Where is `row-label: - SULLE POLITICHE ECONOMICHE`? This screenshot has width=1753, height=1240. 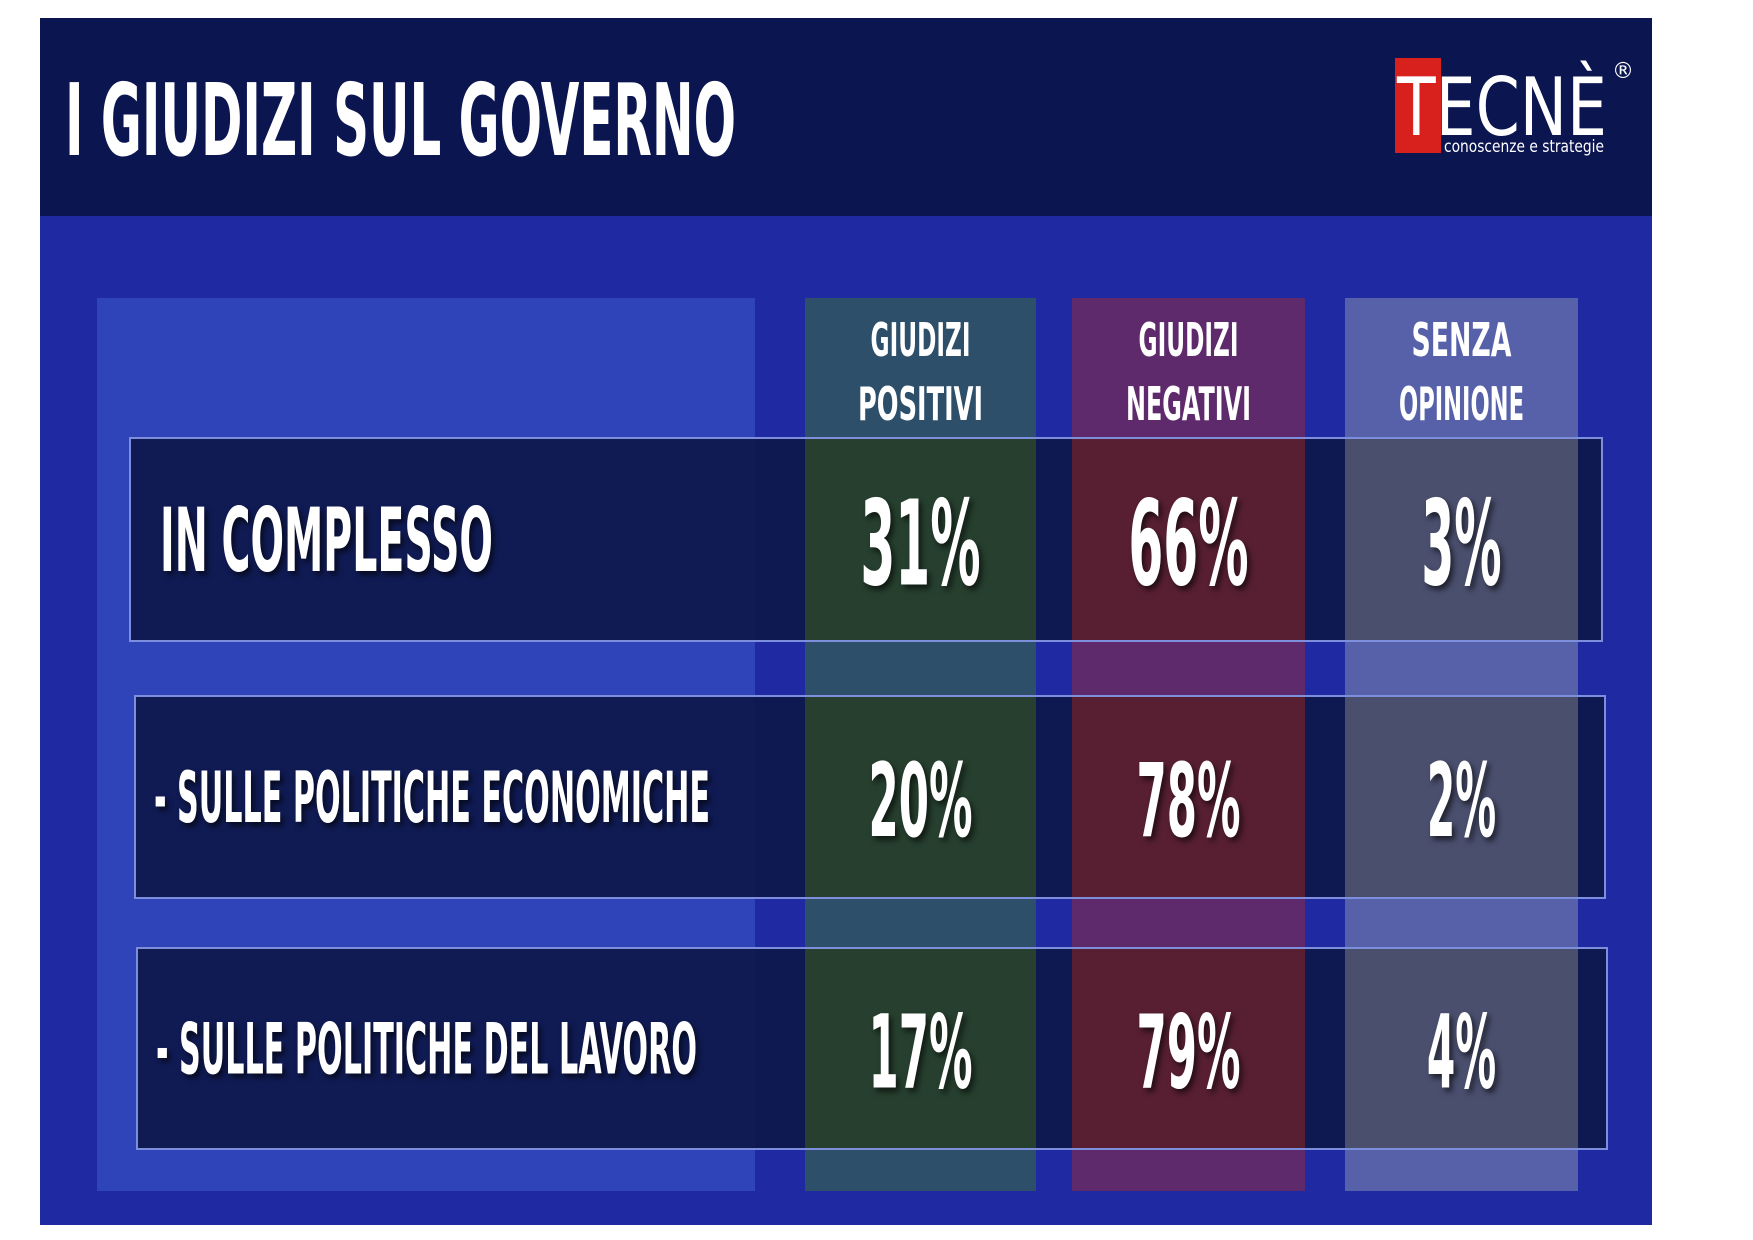 row-label: - SULLE POLITICHE ECONOMICHE is located at coordinates (432, 798).